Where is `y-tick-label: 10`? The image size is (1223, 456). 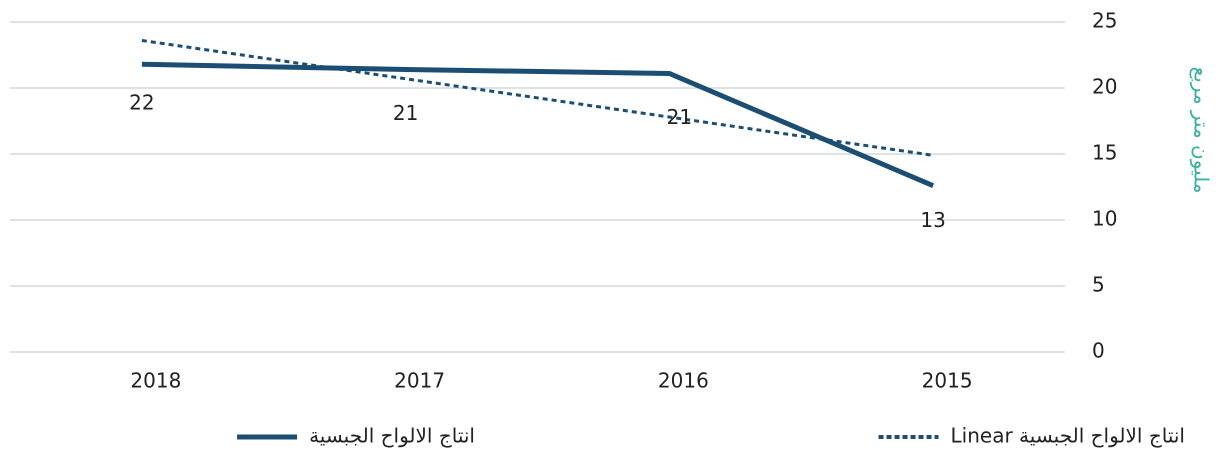 y-tick-label: 10 is located at coordinates (1104, 219).